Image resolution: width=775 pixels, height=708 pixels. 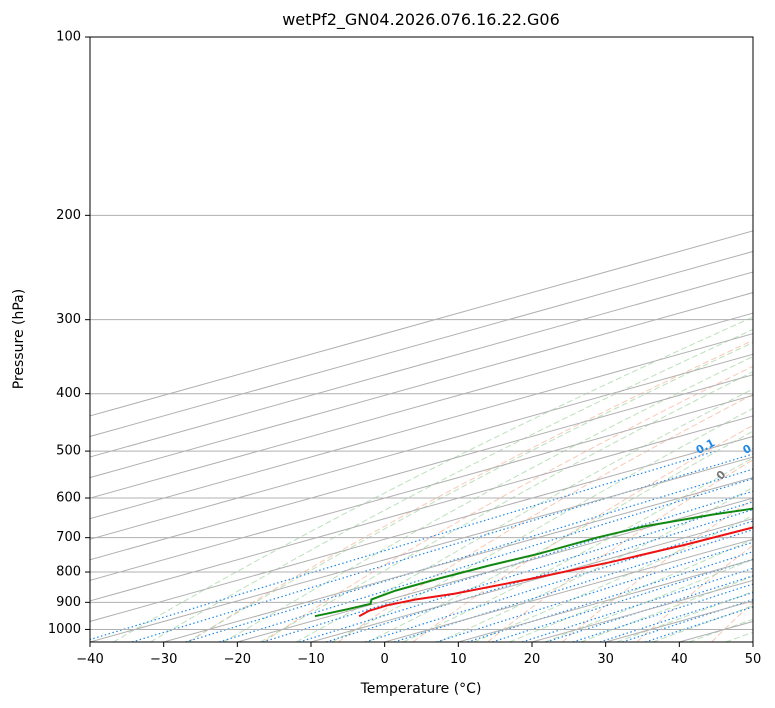 What do you see at coordinates (237, 659) in the screenshot?
I see `x-tick-label: −20` at bounding box center [237, 659].